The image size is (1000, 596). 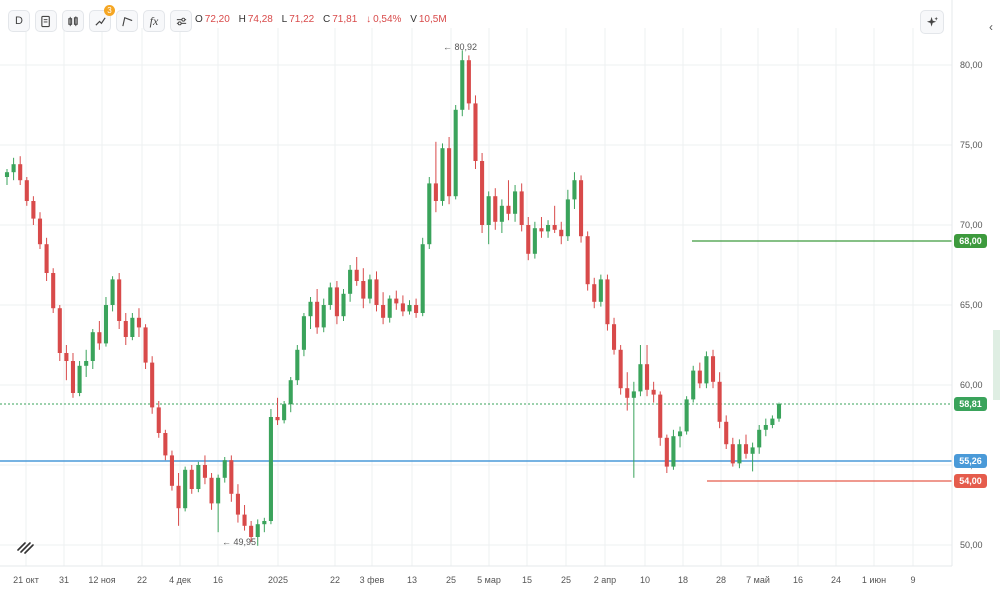 I want to click on indicators-button: 3, so click(x=102, y=18).